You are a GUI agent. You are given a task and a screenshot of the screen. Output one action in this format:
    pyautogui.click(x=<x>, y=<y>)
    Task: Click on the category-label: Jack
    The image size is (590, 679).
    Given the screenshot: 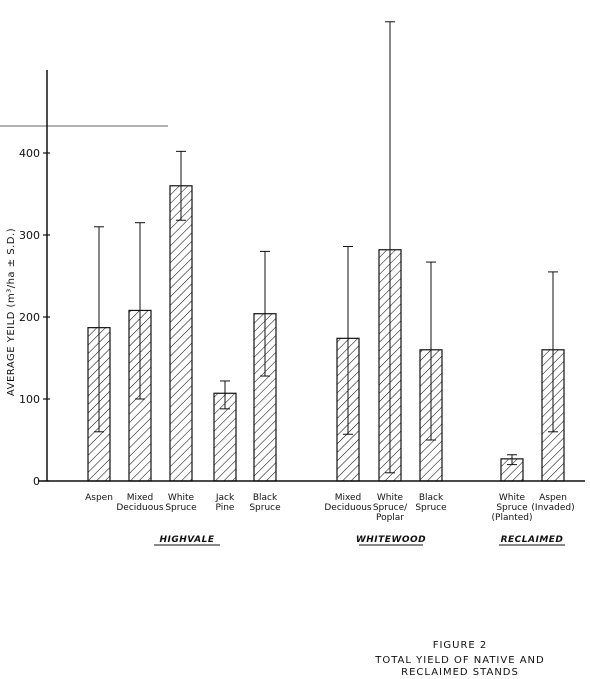 What is the action you would take?
    pyautogui.click(x=225, y=498)
    